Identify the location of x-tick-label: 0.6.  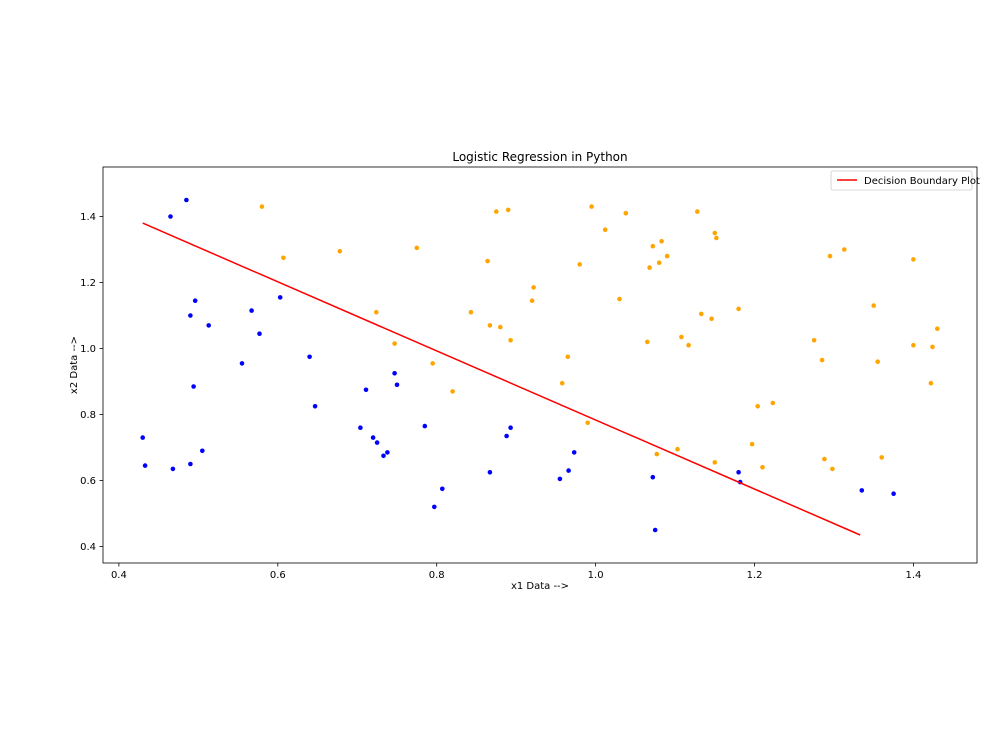
(278, 575).